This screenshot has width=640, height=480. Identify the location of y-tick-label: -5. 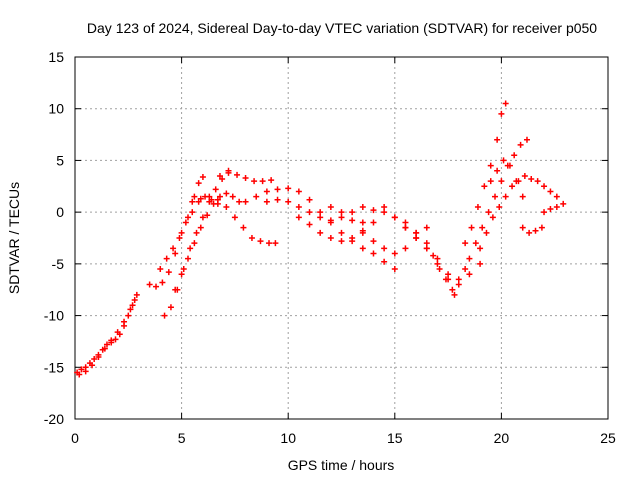
(58, 264).